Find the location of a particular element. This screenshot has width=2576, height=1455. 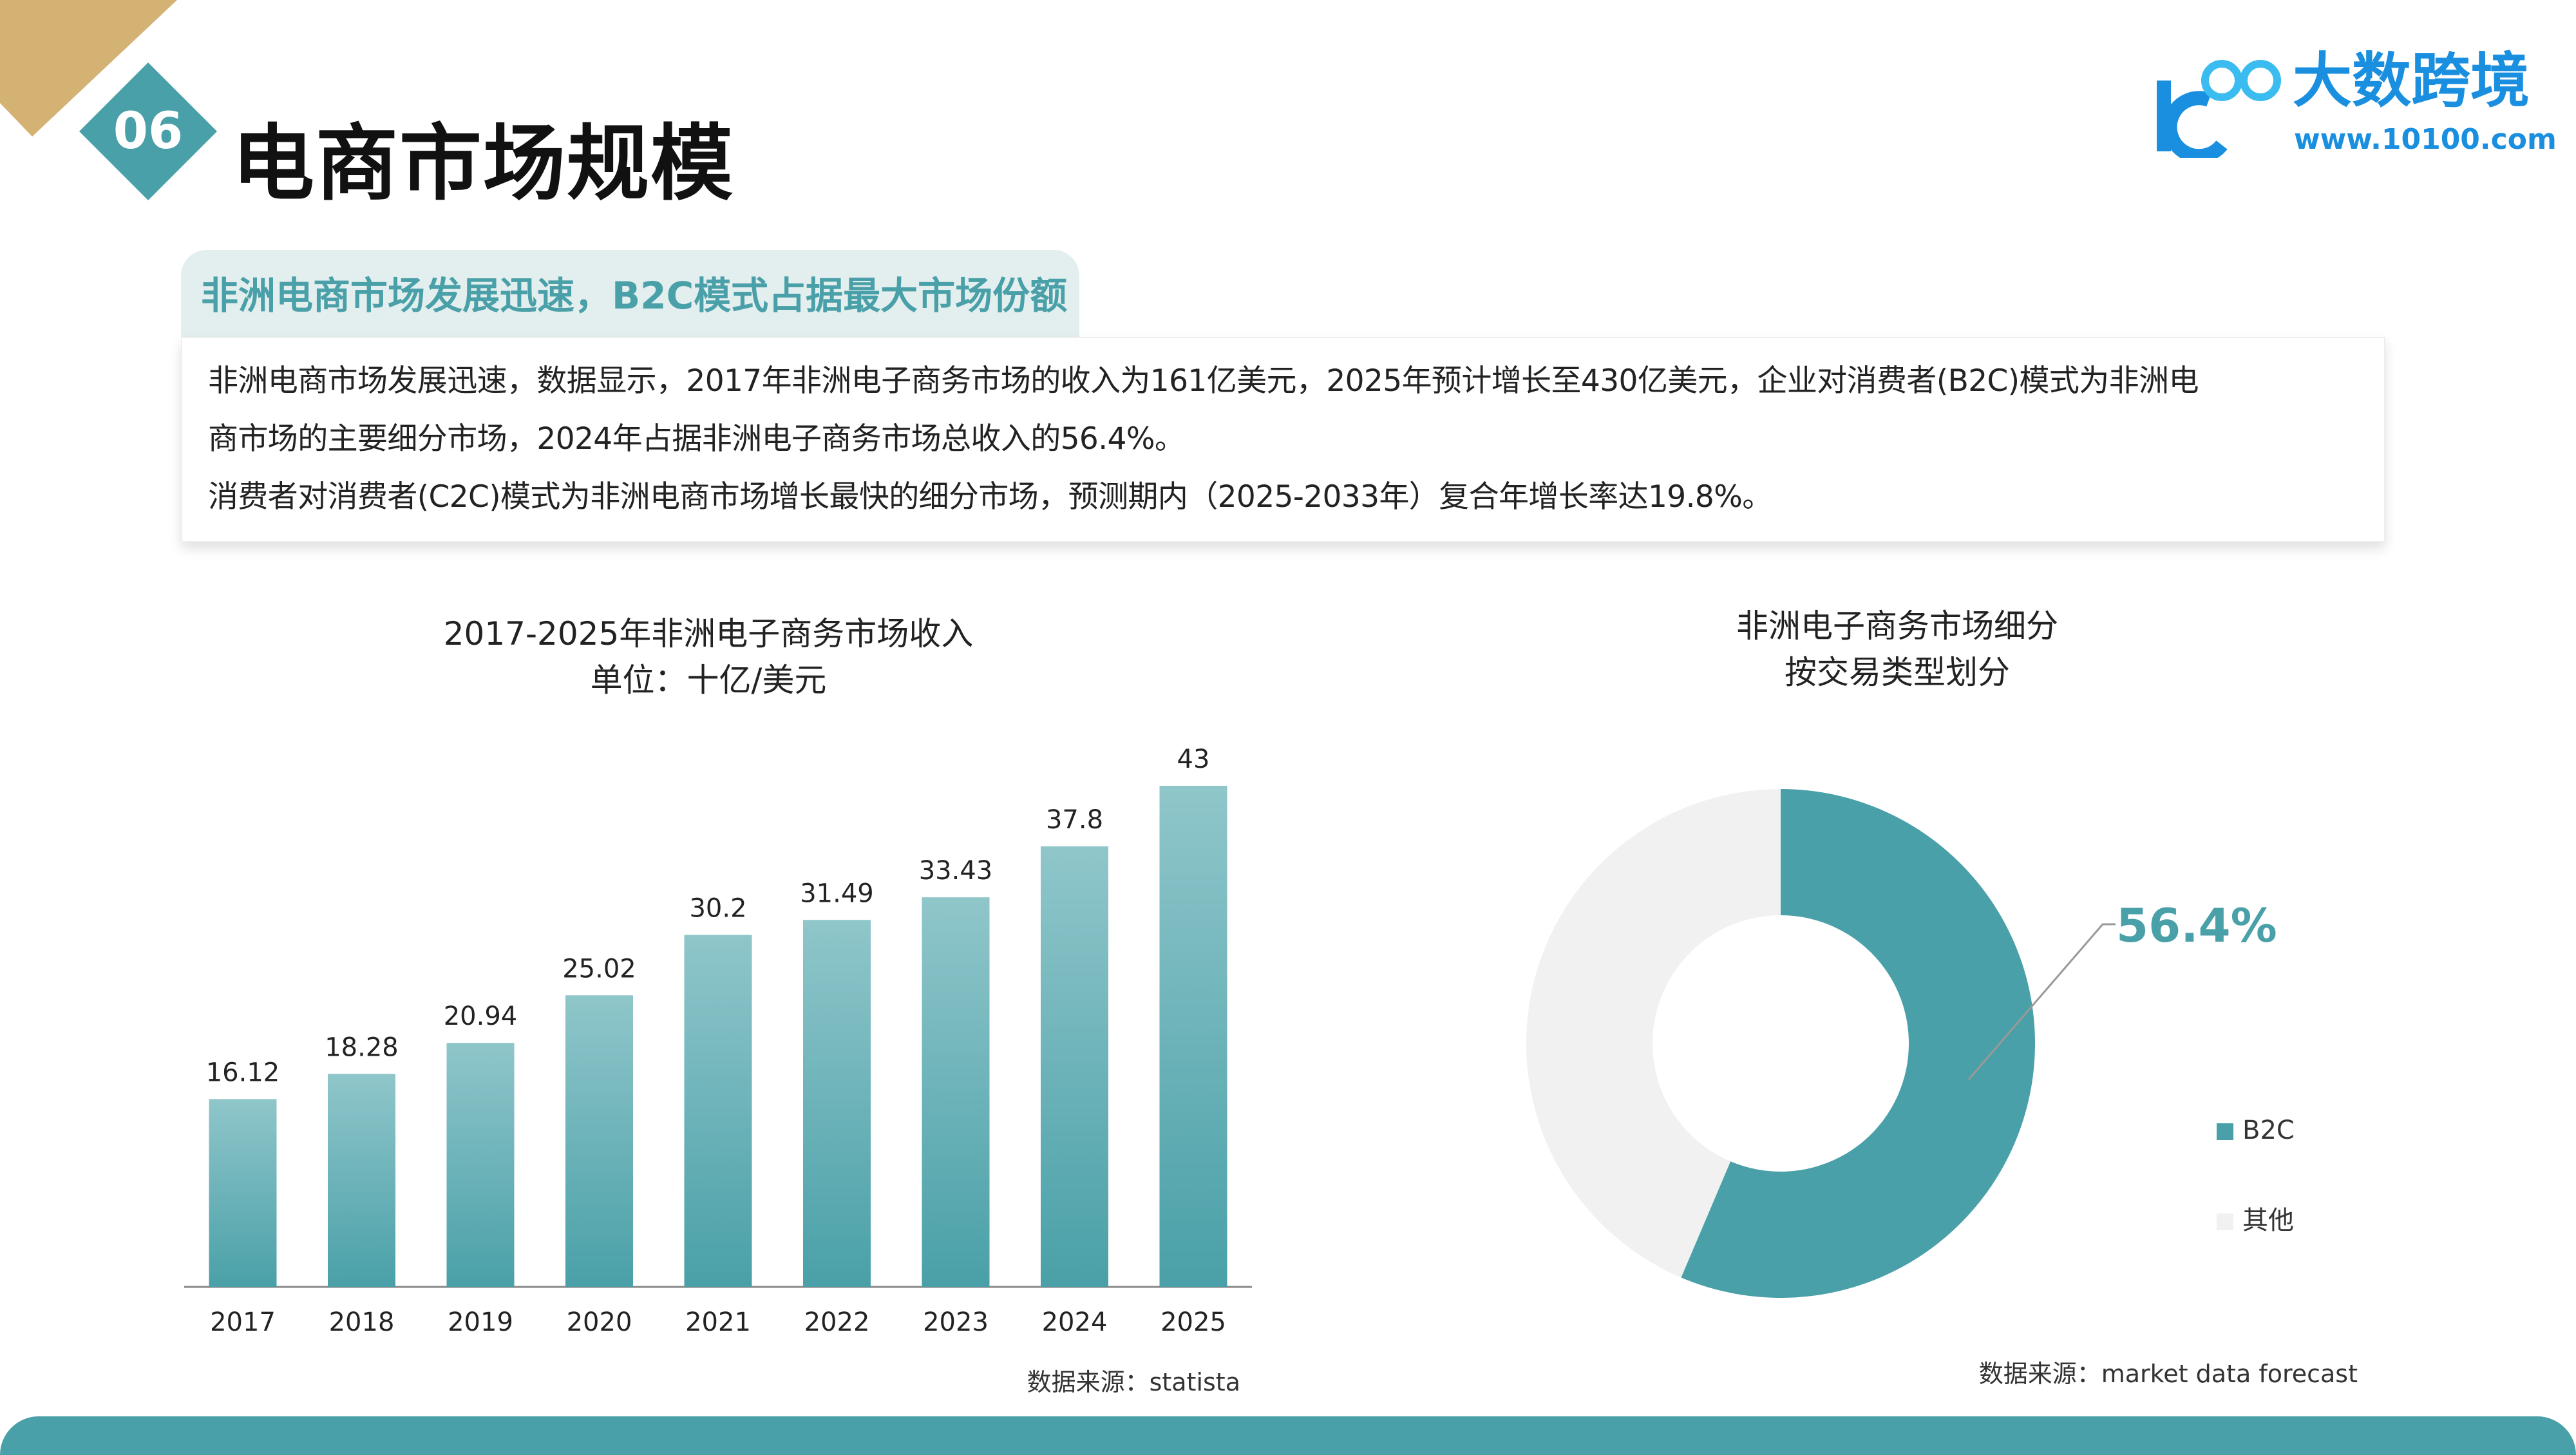

bar-value-label: 16.12 is located at coordinates (243, 1072).